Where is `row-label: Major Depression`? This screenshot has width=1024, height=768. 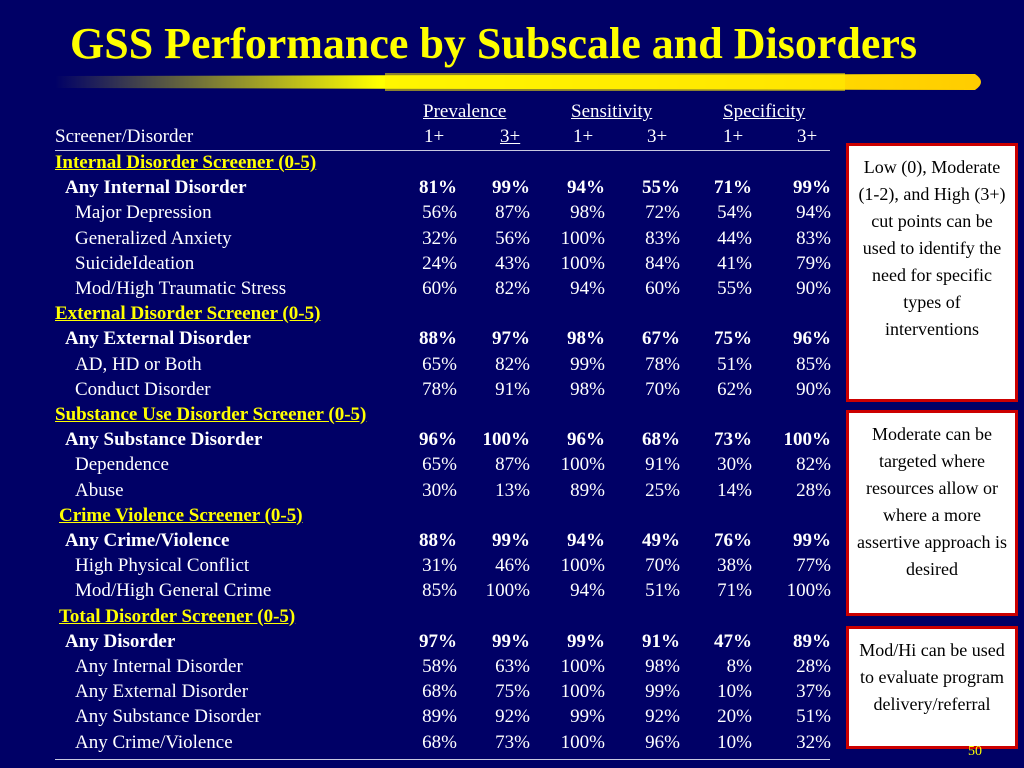
row-label: Major Depression is located at coordinates (143, 213).